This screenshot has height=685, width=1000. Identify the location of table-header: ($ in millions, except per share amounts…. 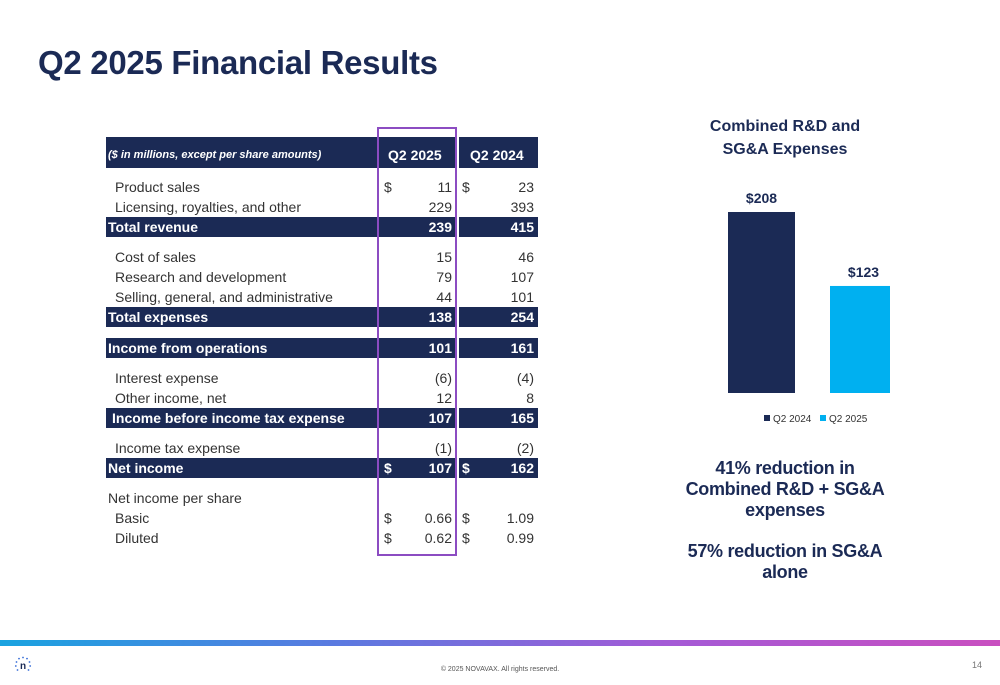
(322, 152).